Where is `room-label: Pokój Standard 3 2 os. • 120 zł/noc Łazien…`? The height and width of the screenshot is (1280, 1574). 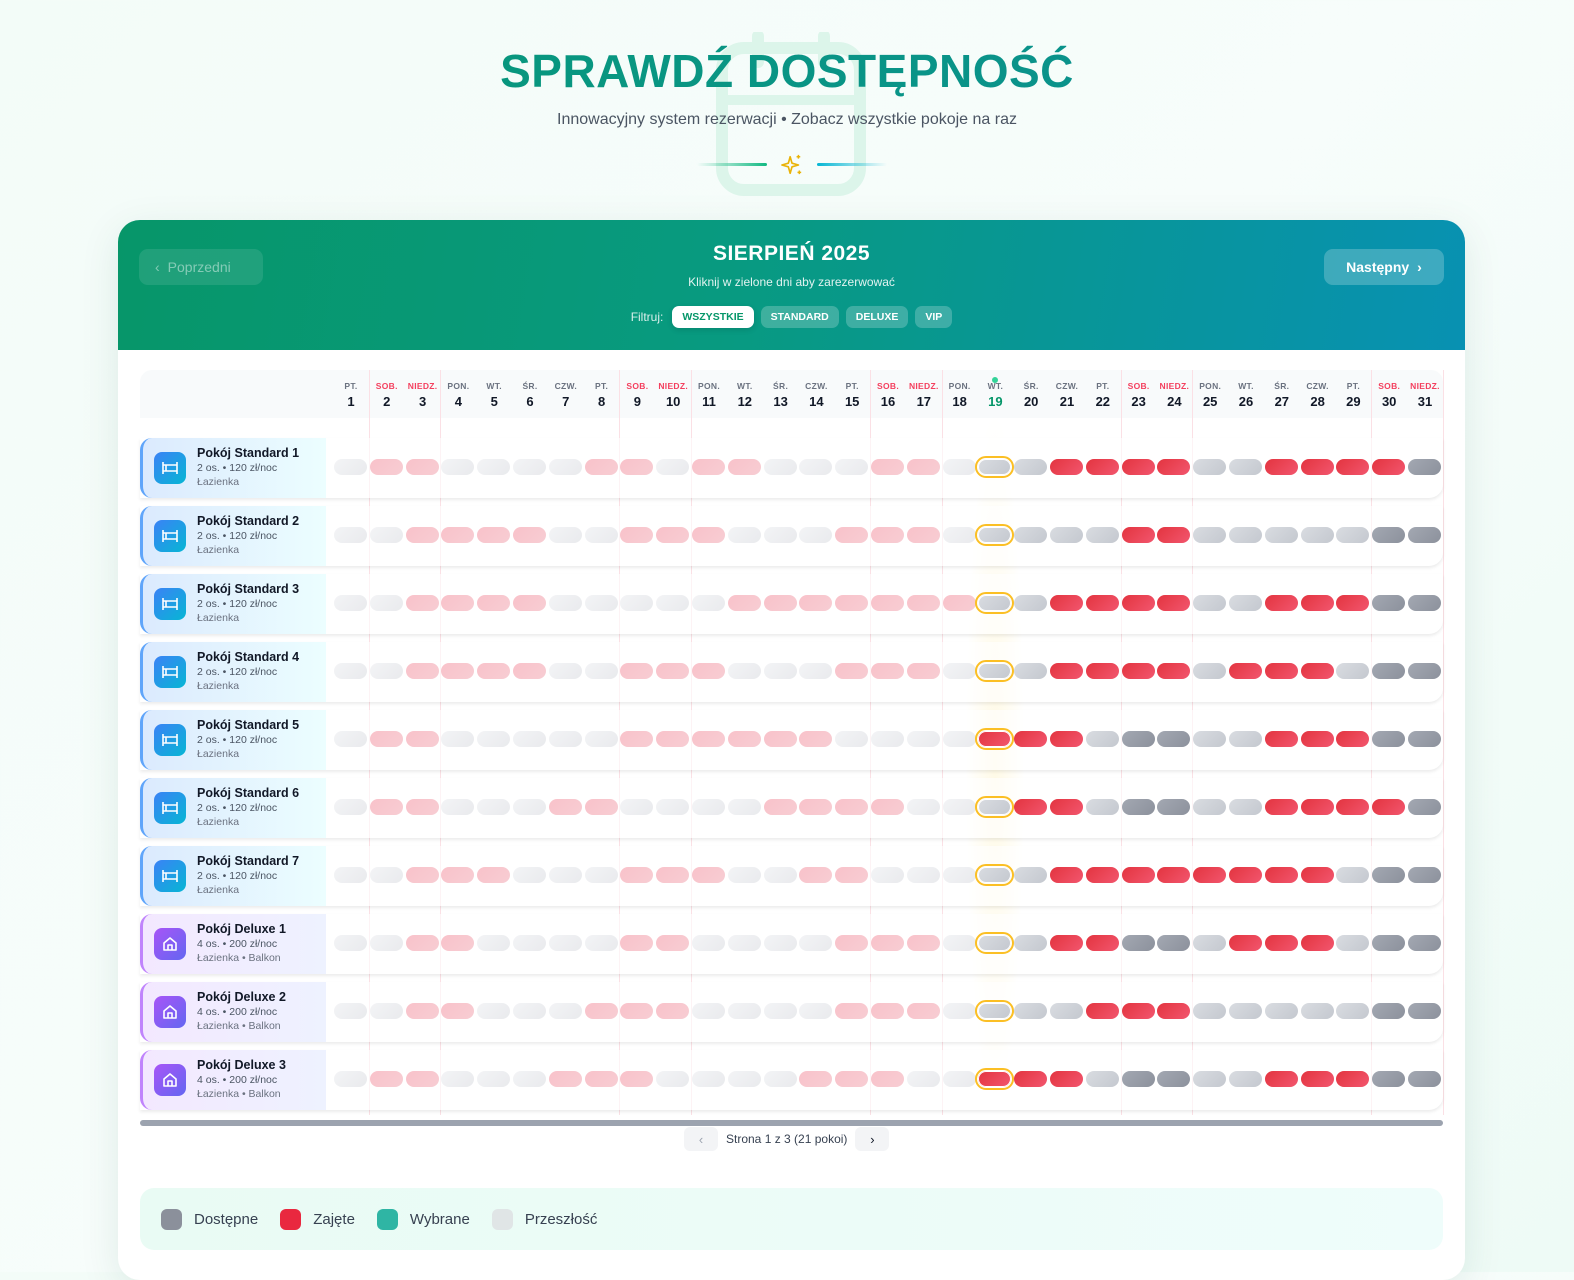
room-label: Pokój Standard 3 2 os. • 120 zł/noc Łazien… is located at coordinates (233, 604).